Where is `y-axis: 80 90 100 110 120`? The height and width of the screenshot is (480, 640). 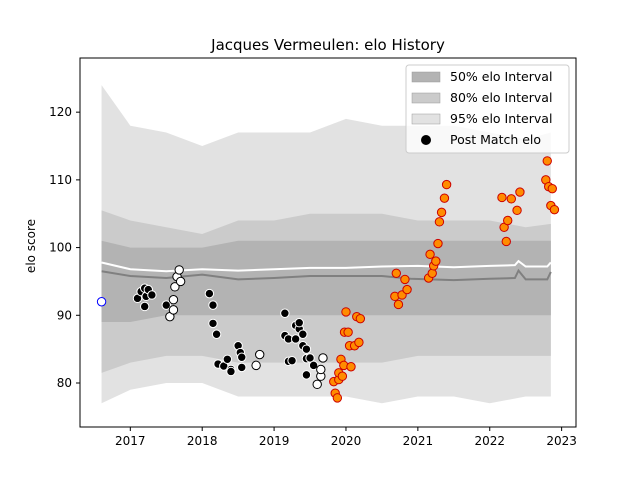
y-axis: 80 90 100 110 120 is located at coordinates (64, 247).